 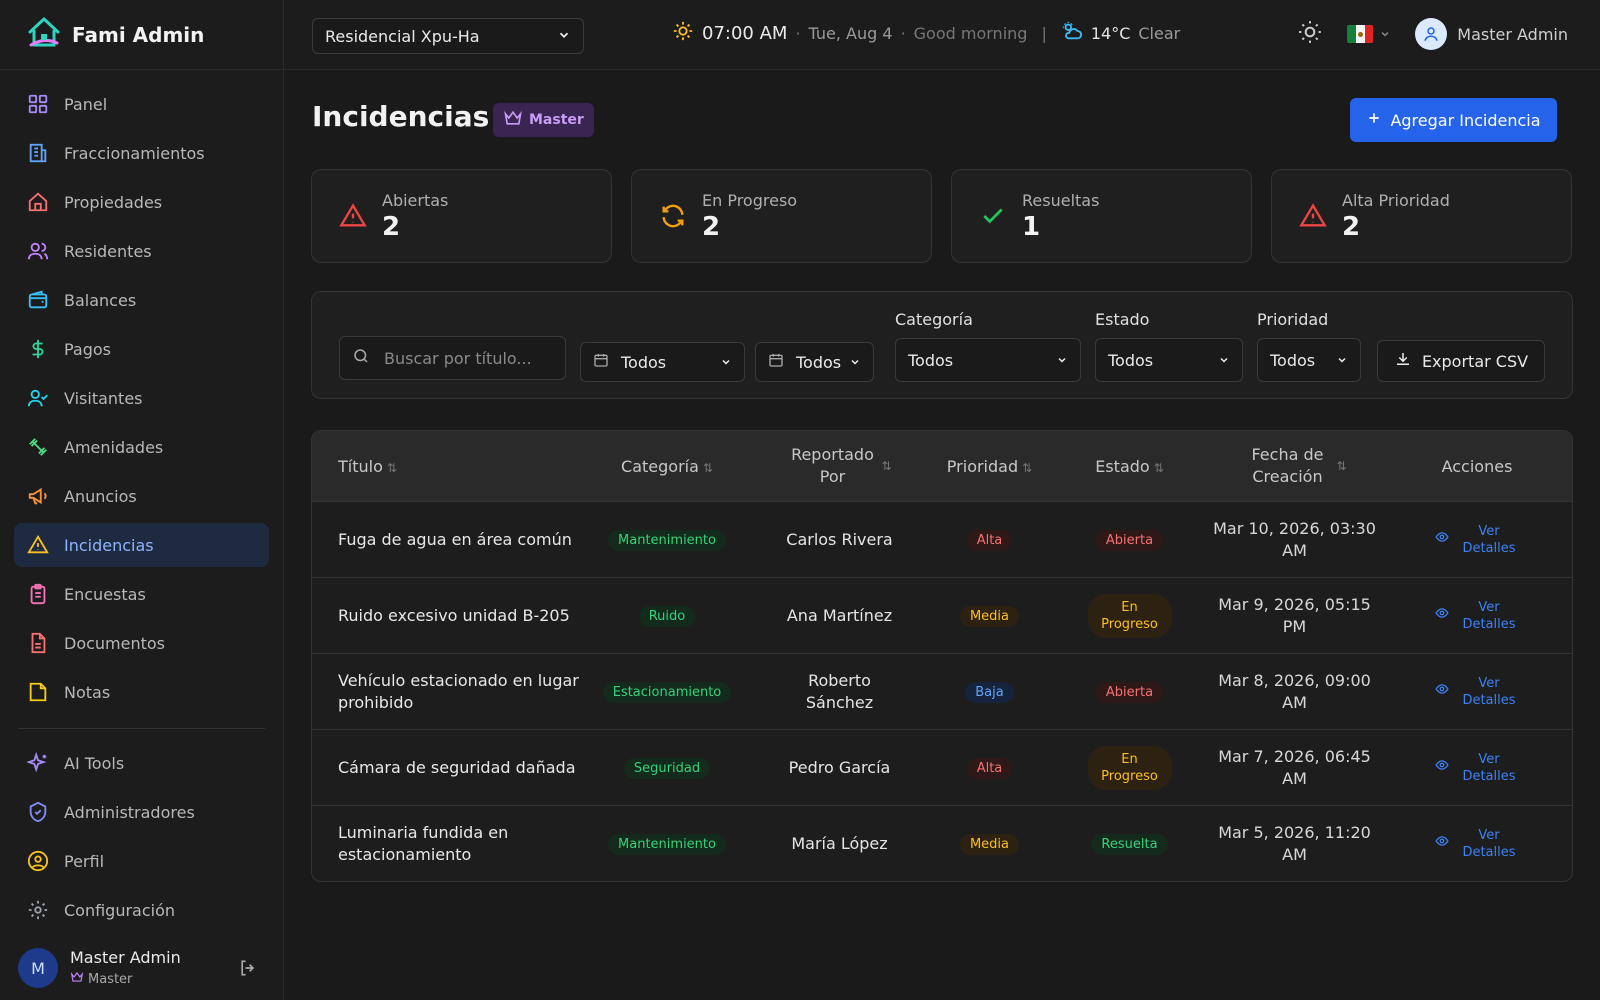 I want to click on sidebar-item-label: Balances, so click(x=100, y=300).